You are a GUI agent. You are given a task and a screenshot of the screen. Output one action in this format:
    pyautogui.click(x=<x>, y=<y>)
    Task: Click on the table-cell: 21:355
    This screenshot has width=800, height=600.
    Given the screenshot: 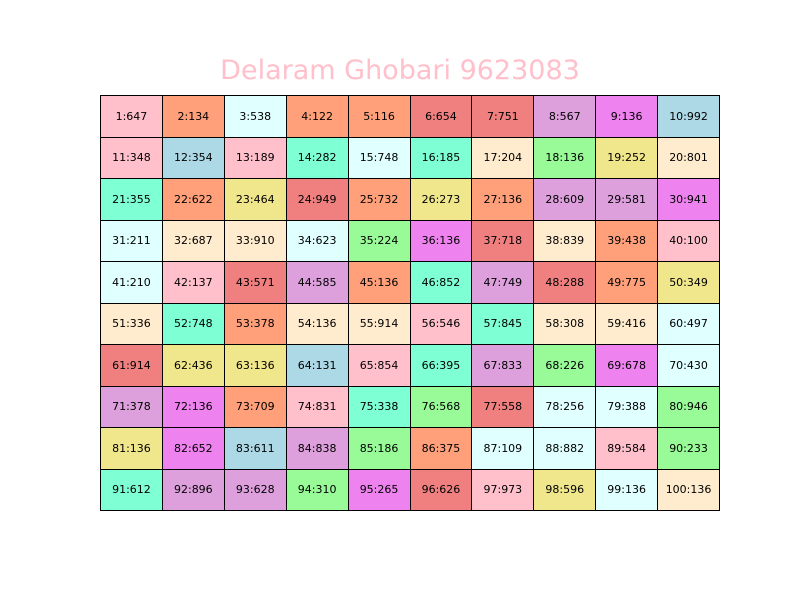 What is the action you would take?
    pyautogui.click(x=132, y=200)
    